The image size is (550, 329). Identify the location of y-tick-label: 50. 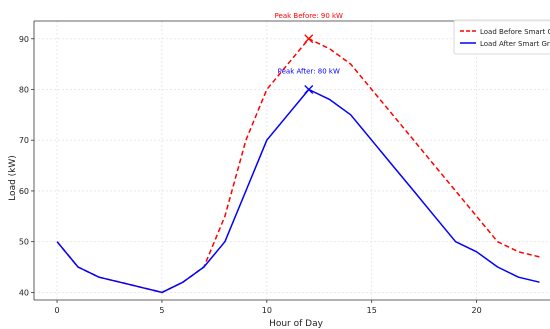
(24, 242).